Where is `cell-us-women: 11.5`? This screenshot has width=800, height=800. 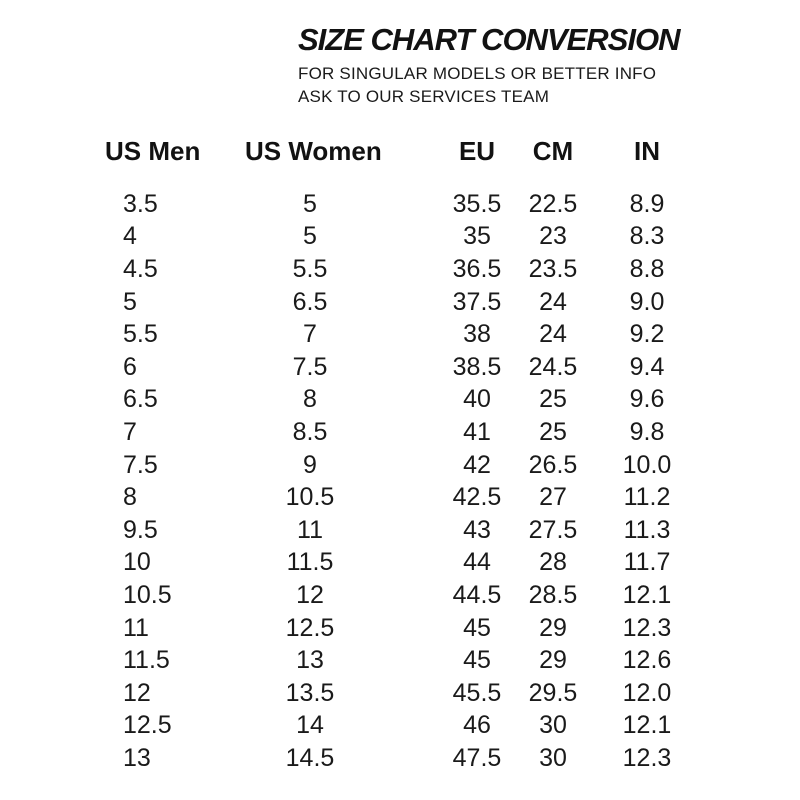 cell-us-women: 11.5 is located at coordinates (310, 562).